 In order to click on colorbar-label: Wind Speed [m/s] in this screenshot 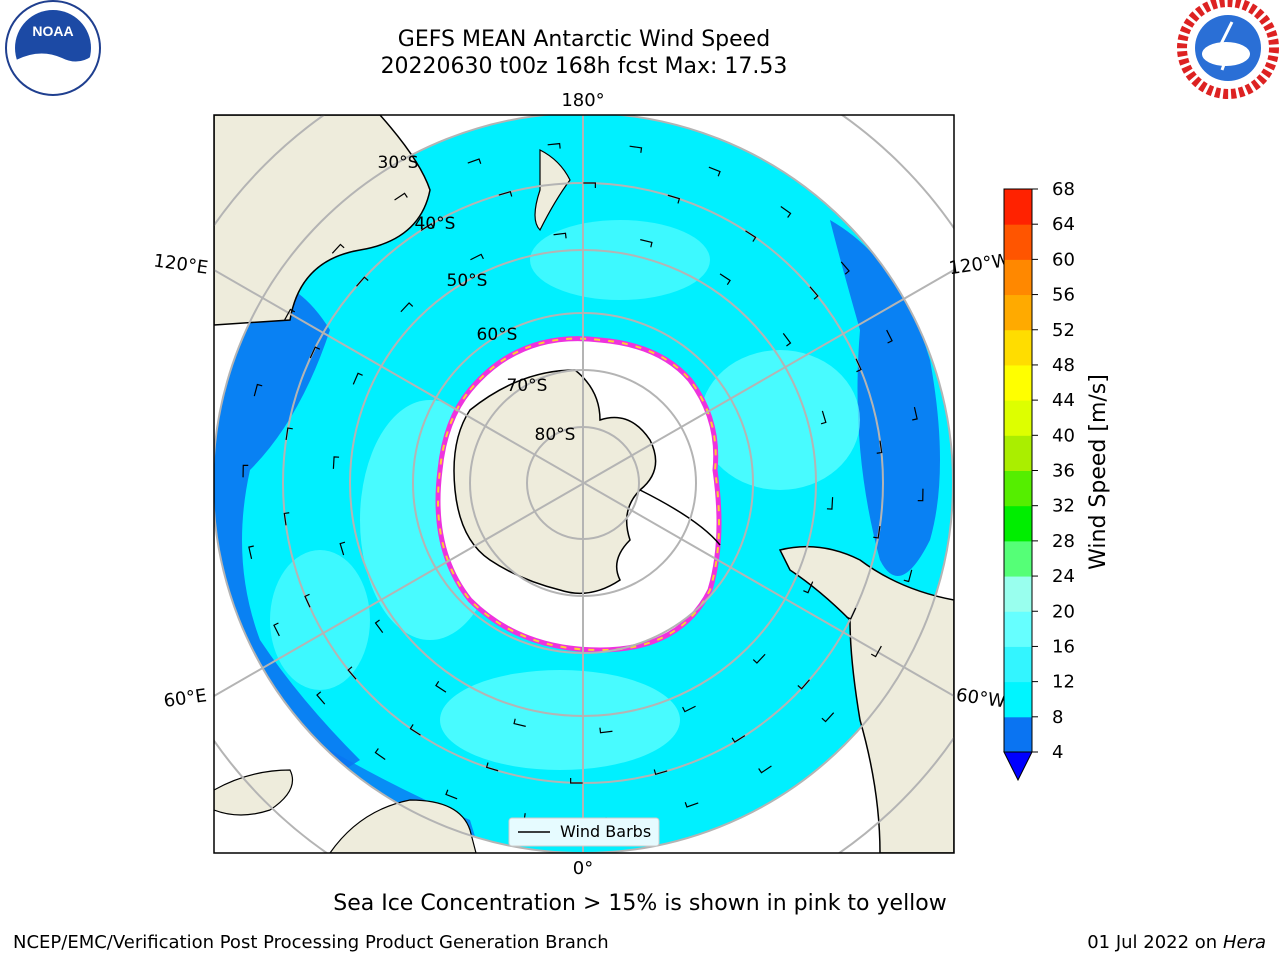, I will do `click(1098, 472)`.